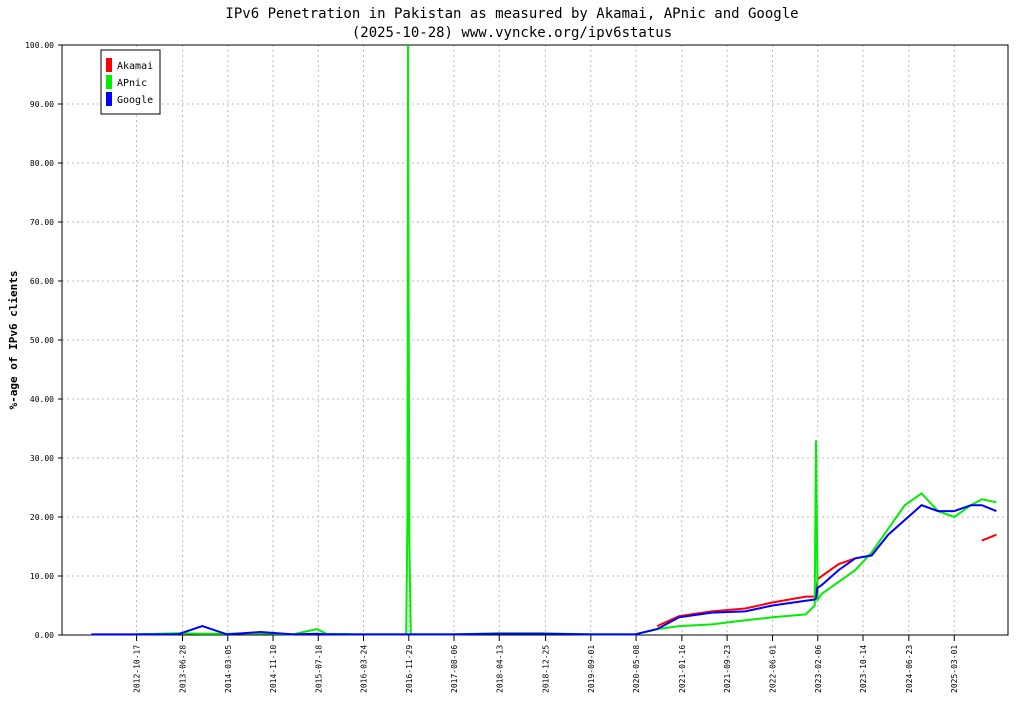 This screenshot has height=704, width=1024. I want to click on y-axis-label: %-age of IPv6 clients, so click(13, 339).